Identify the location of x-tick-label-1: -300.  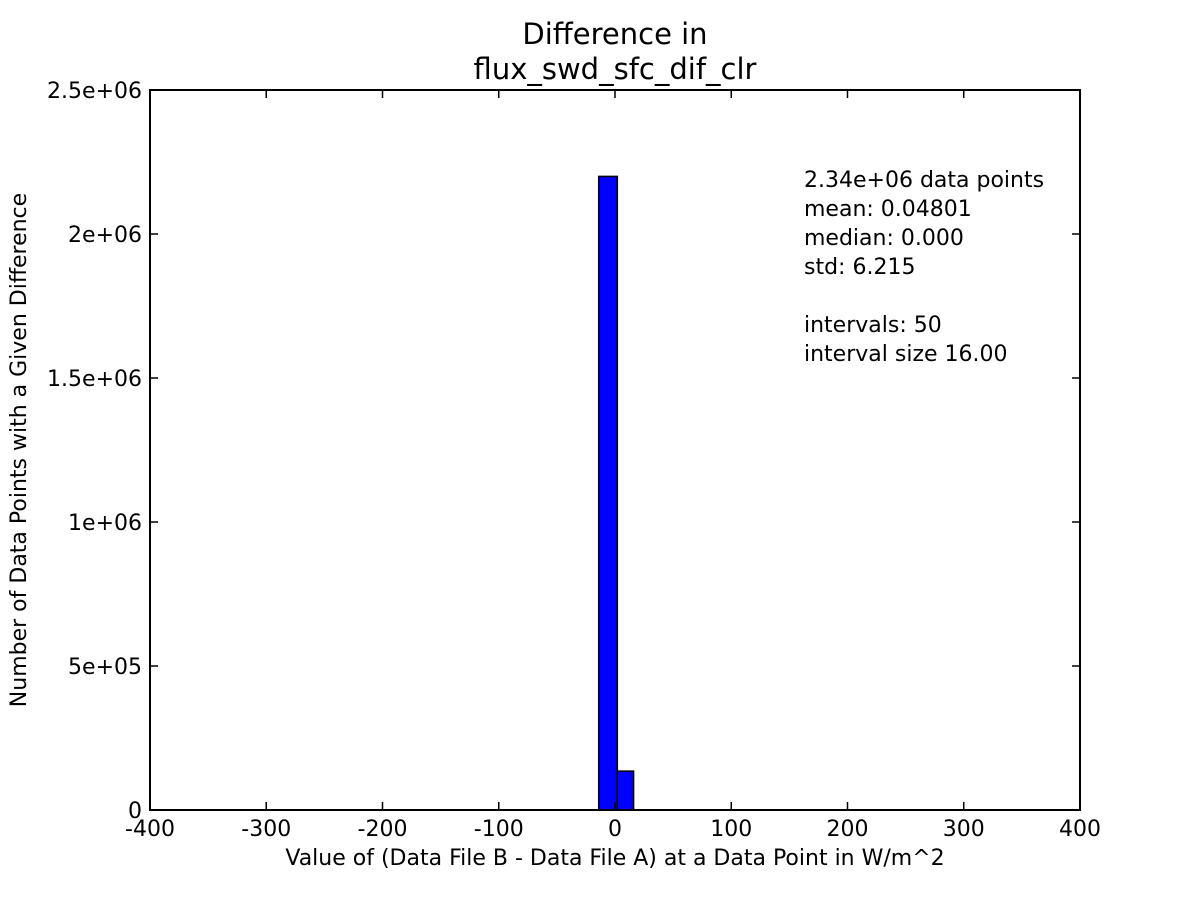
(266, 829).